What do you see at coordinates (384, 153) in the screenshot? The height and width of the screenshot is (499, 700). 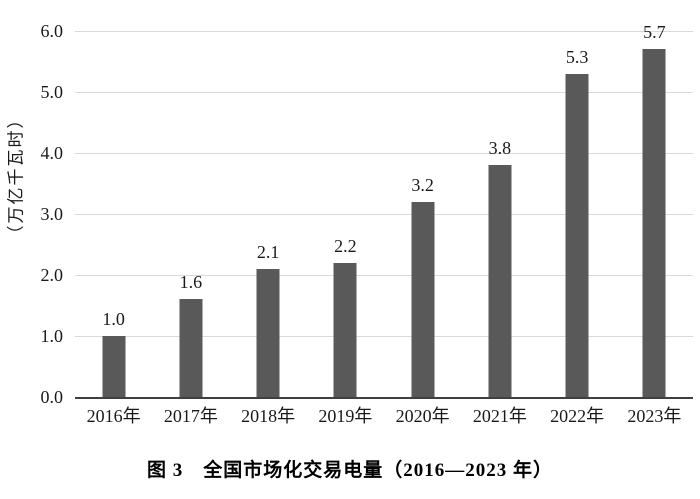 I see `gridline-4.0` at bounding box center [384, 153].